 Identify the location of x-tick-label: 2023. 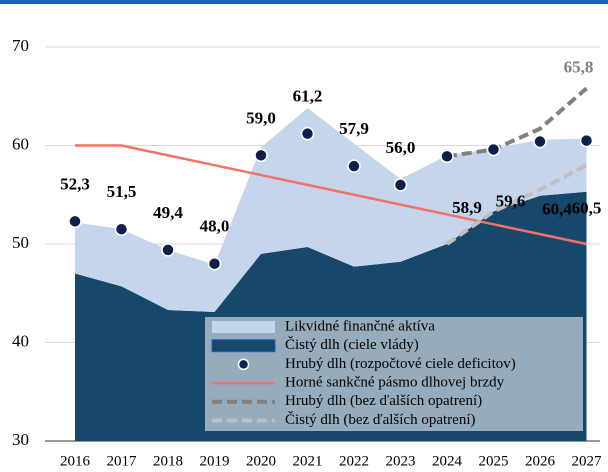
(401, 461).